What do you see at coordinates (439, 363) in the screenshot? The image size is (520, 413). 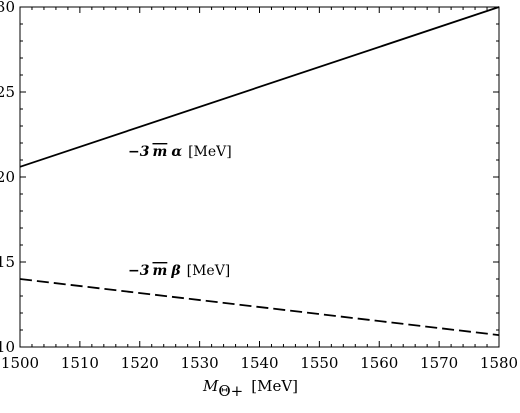 I see `x-tick-label: 1570` at bounding box center [439, 363].